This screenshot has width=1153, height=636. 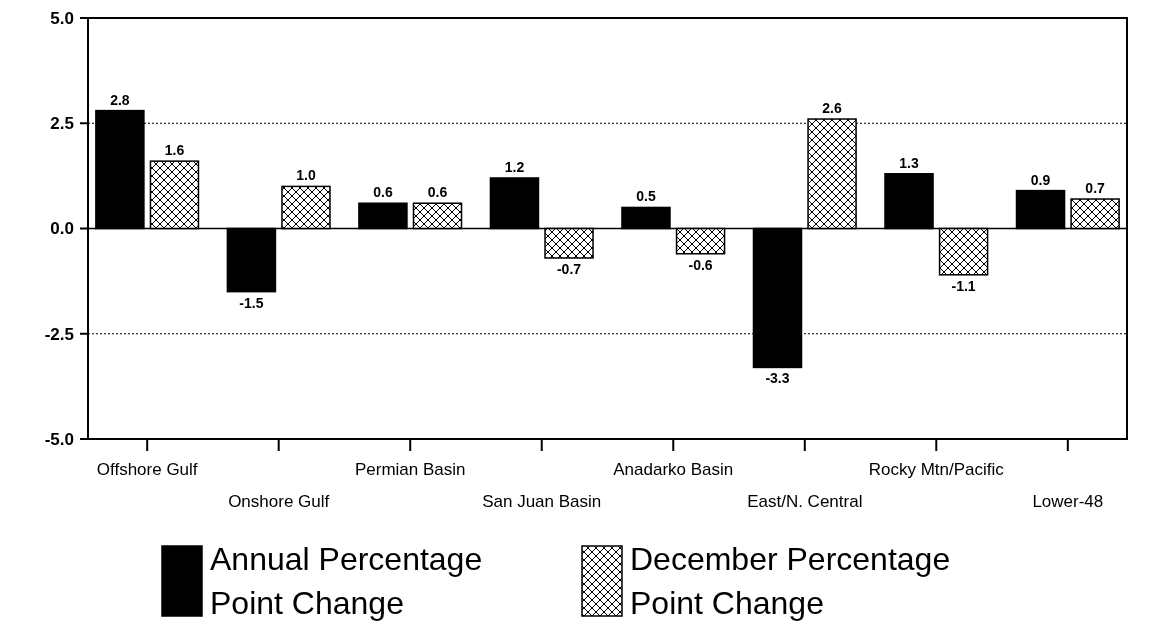 What do you see at coordinates (963, 285) in the screenshot?
I see `data-label: -1.1` at bounding box center [963, 285].